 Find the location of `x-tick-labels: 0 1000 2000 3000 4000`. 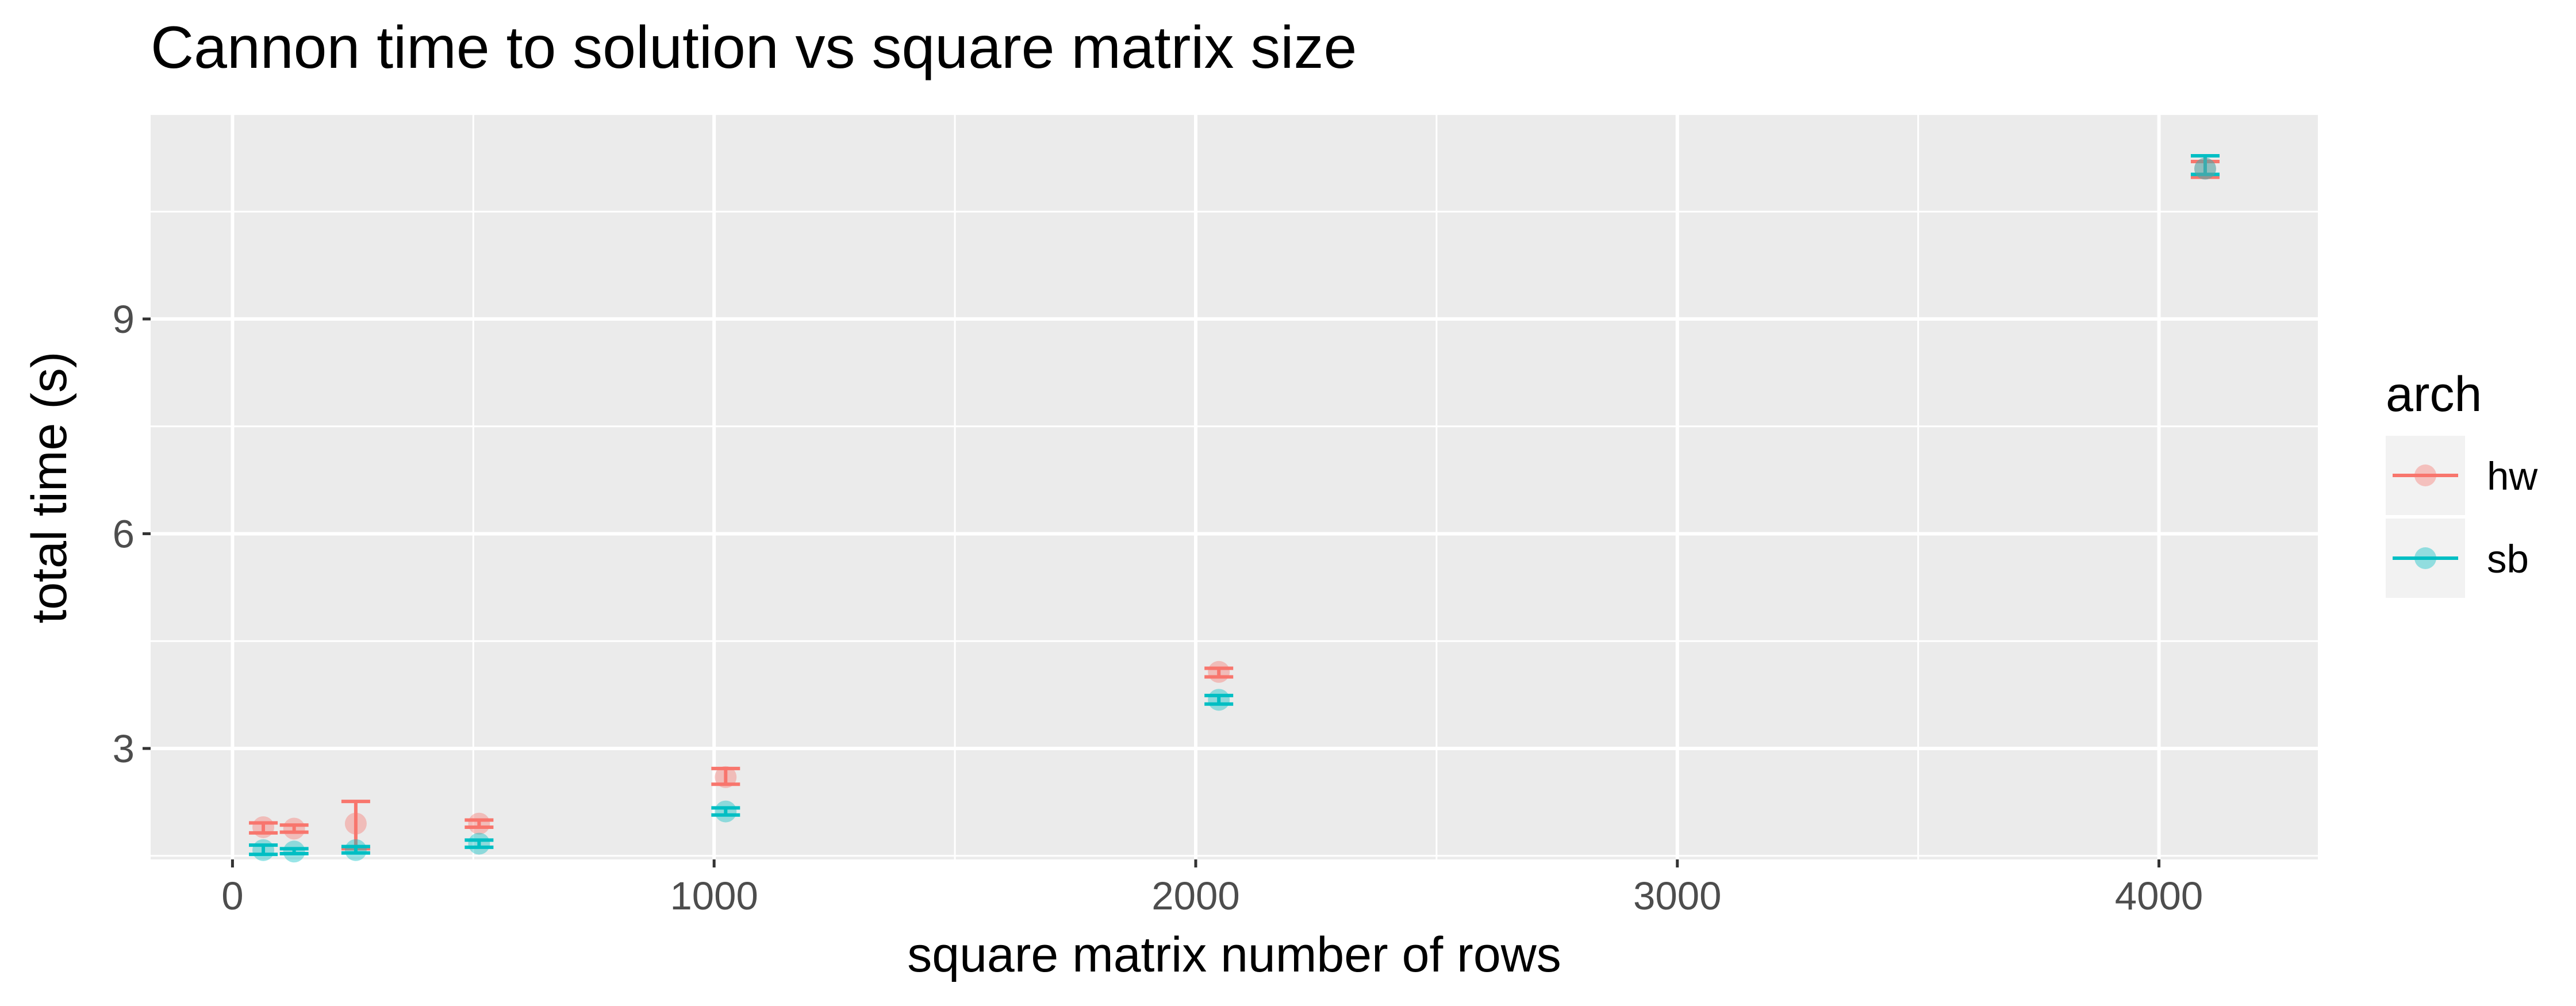

x-tick-labels: 0 1000 2000 3000 4000 is located at coordinates (1212, 896).